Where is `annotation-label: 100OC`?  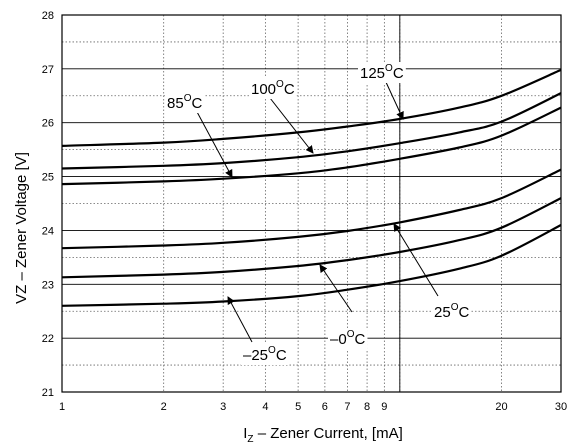
annotation-label: 100OC is located at coordinates (273, 88).